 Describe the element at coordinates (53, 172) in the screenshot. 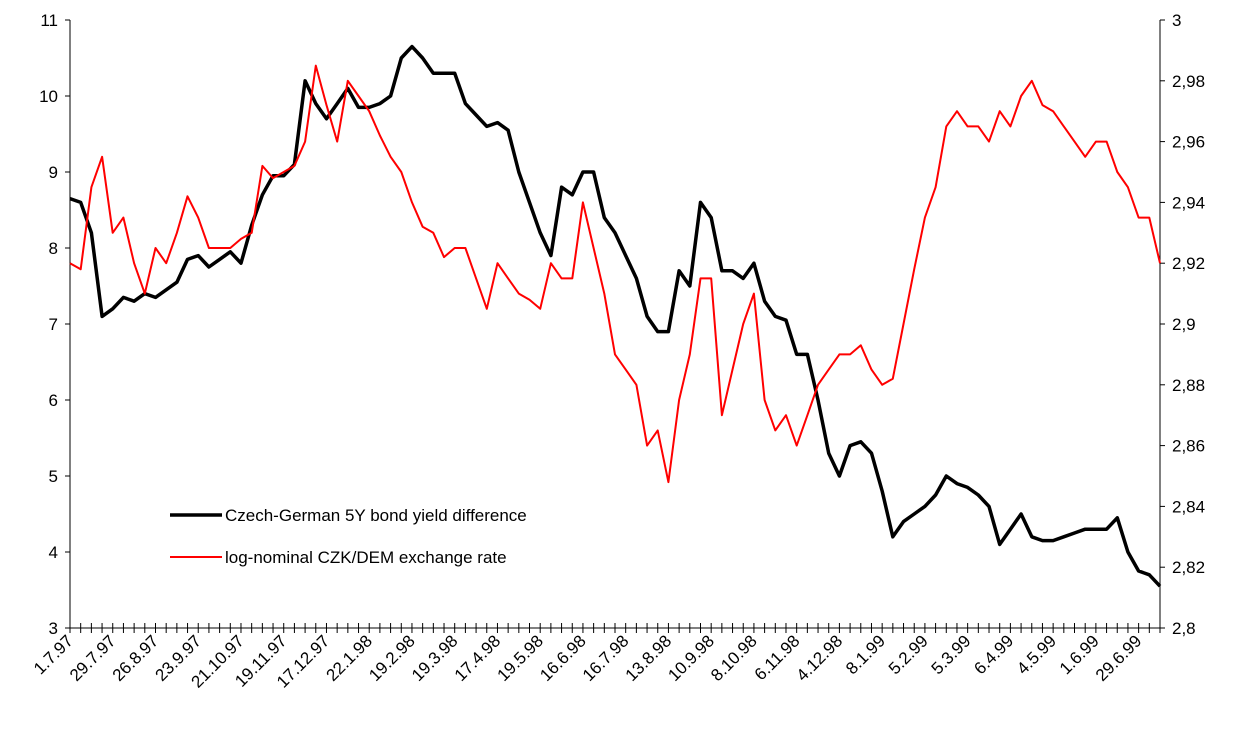

I see `y-tick-label: 9` at that location.